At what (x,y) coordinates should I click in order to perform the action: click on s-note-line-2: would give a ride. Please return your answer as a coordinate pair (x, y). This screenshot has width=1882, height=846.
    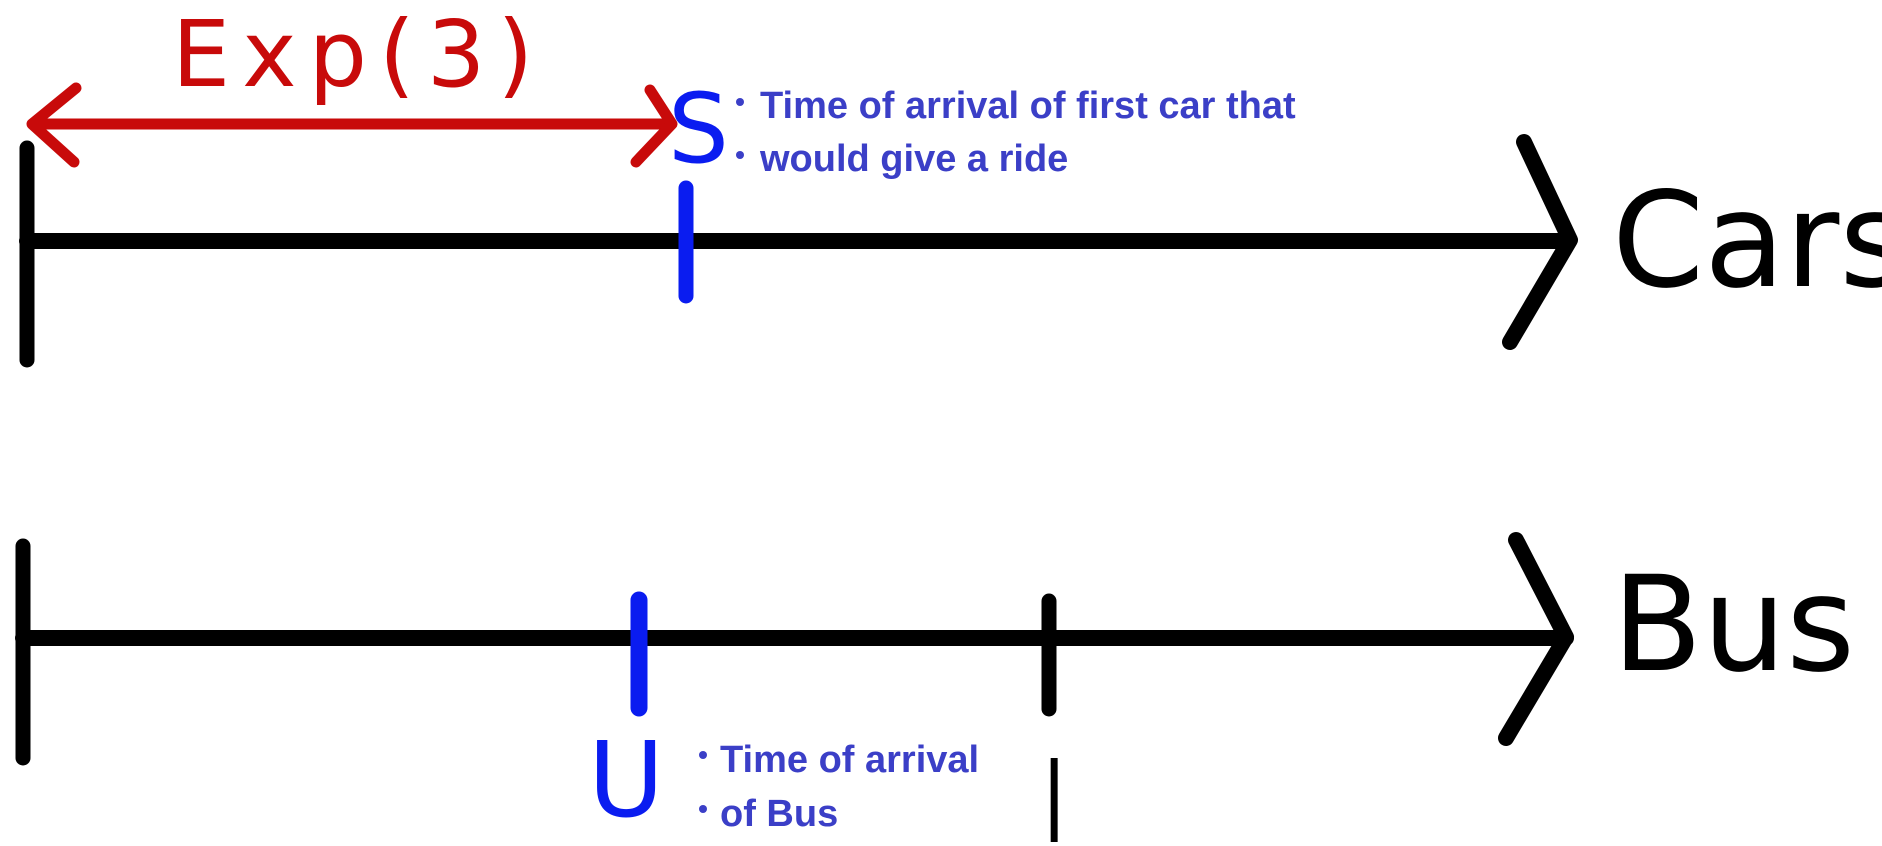
    Looking at the image, I should click on (913, 159).